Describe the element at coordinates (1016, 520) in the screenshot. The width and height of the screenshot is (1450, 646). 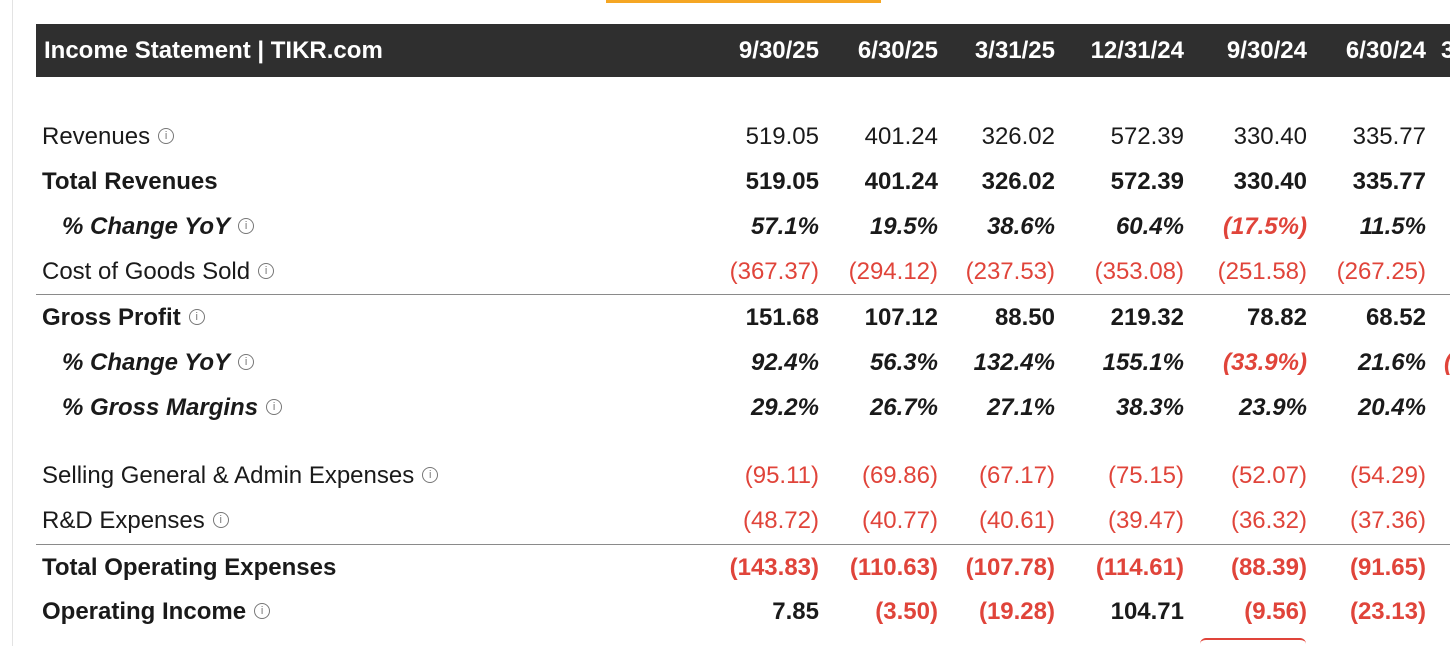
I see `table-cell: (40.61)` at that location.